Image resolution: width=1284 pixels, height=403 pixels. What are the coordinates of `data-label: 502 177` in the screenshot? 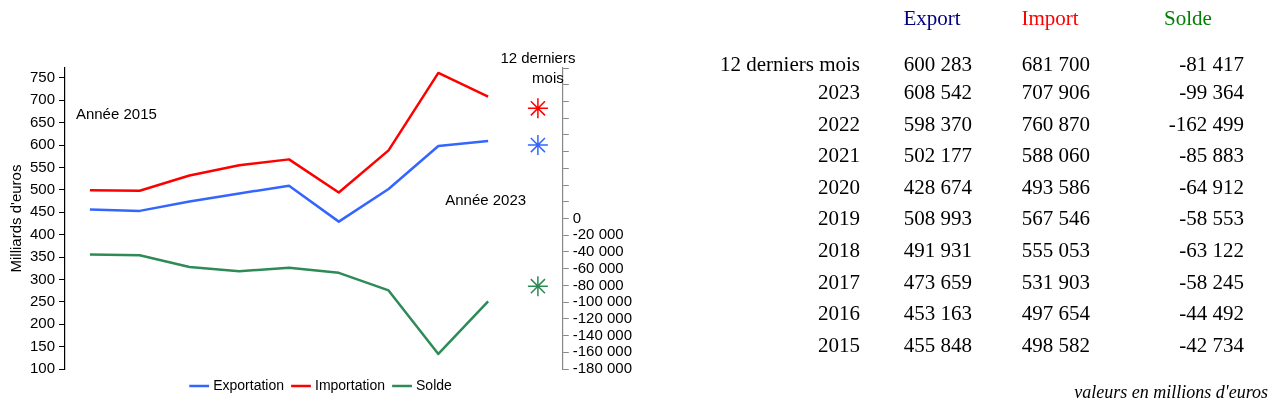 It's located at (937, 156).